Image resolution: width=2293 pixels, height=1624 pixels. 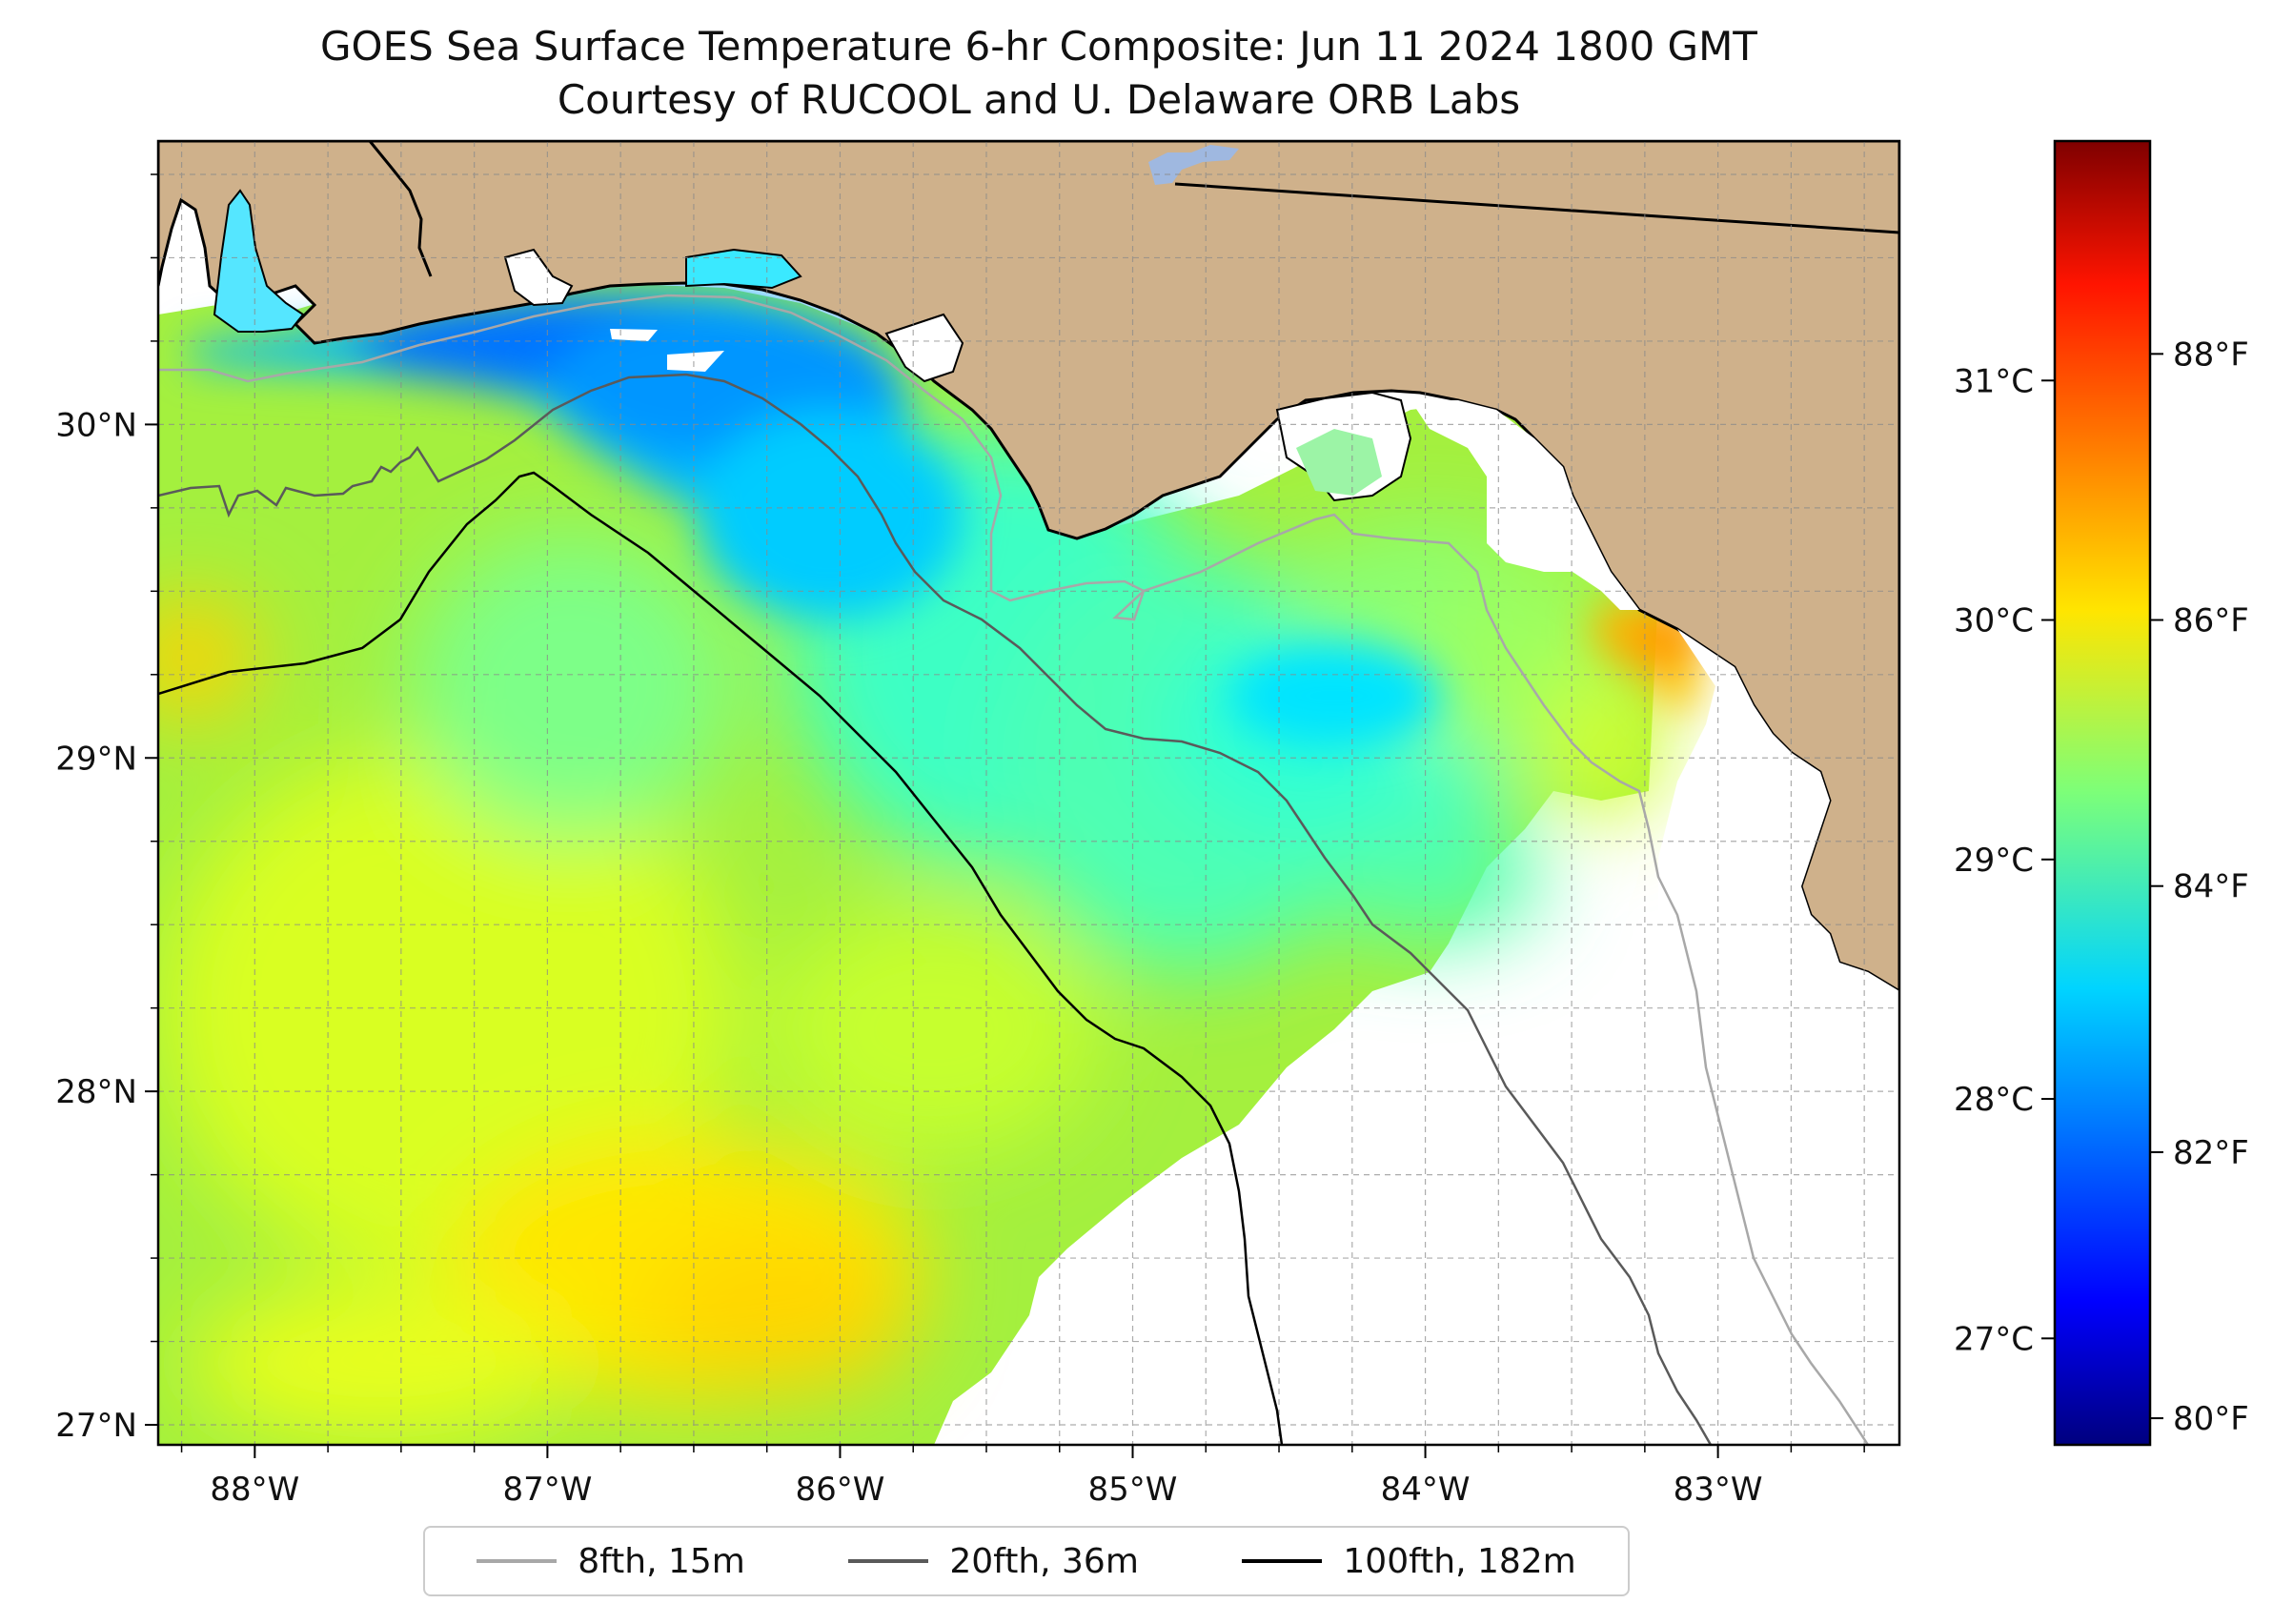 What do you see at coordinates (547, 1490) in the screenshot?
I see `lon-tick-label: 87°W` at bounding box center [547, 1490].